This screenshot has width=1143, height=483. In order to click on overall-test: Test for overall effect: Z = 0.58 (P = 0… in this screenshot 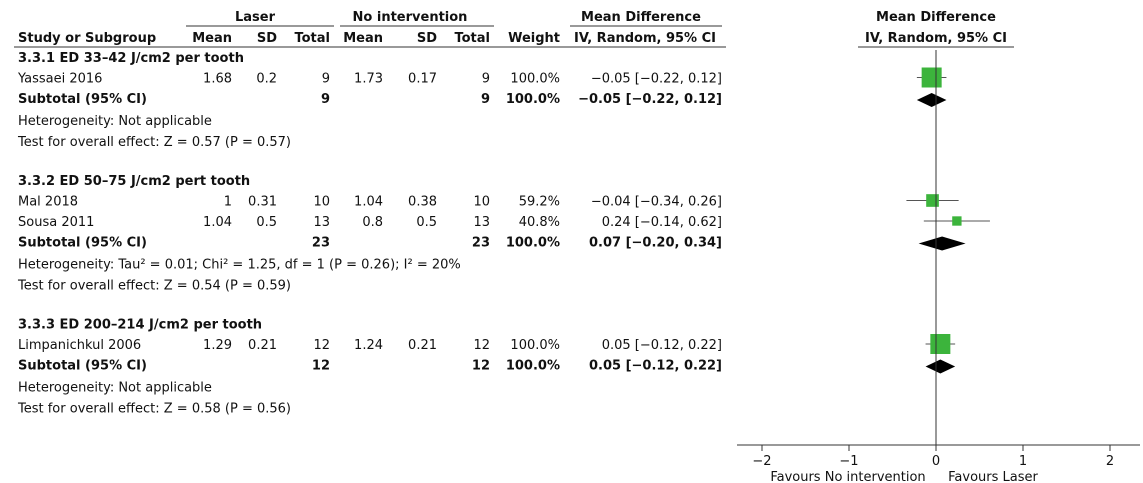, I will do `click(154, 409)`.